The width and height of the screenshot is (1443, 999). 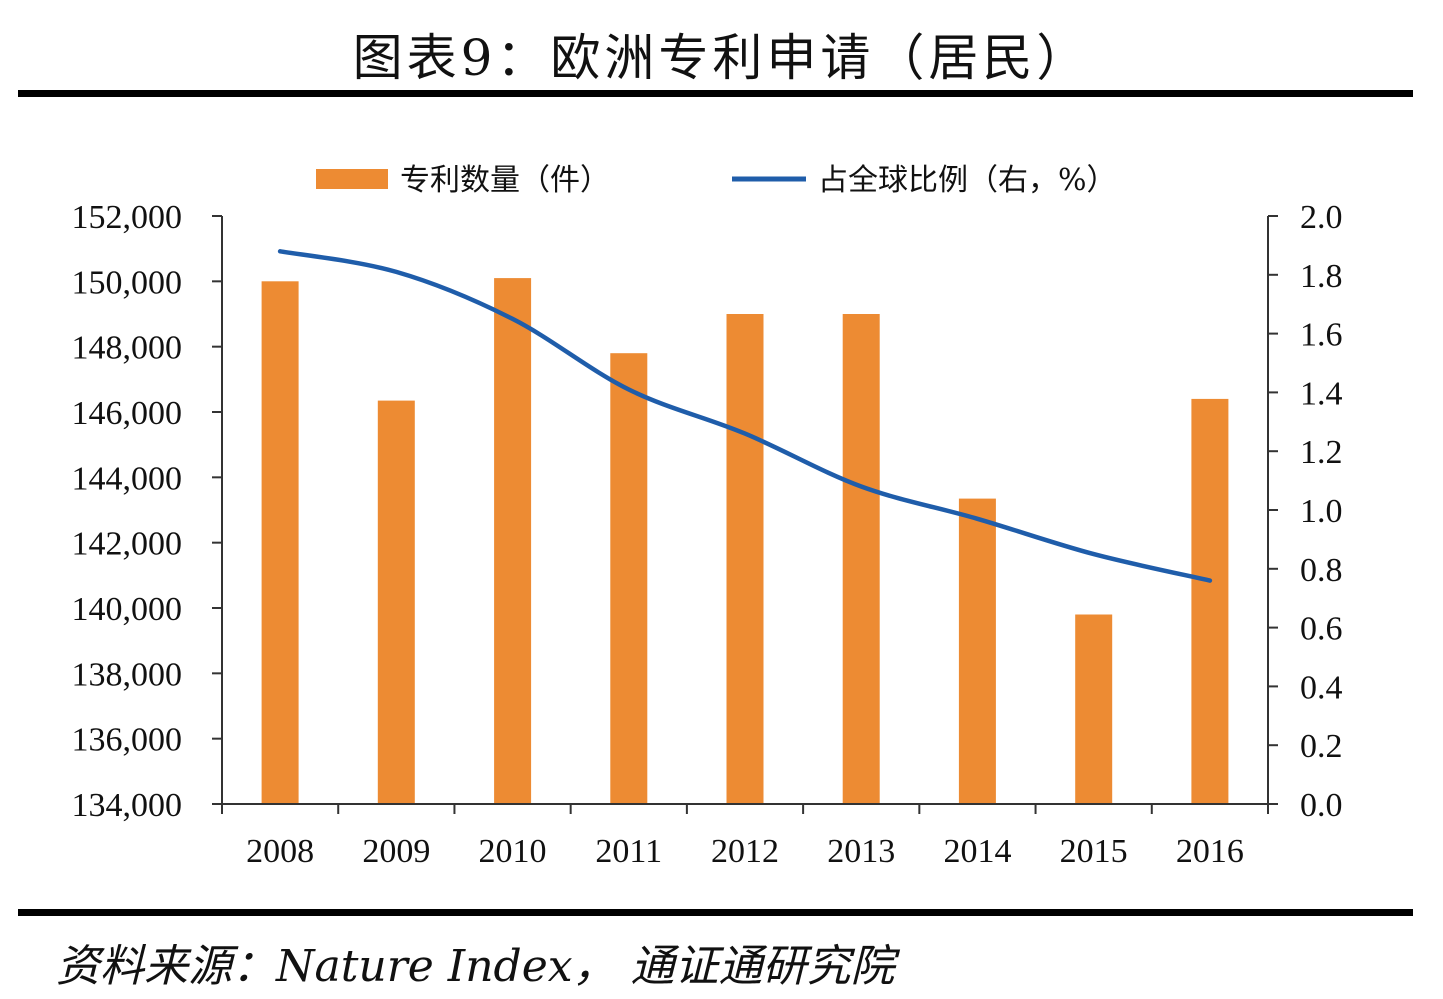 What do you see at coordinates (513, 541) in the screenshot?
I see `bar-2010` at bounding box center [513, 541].